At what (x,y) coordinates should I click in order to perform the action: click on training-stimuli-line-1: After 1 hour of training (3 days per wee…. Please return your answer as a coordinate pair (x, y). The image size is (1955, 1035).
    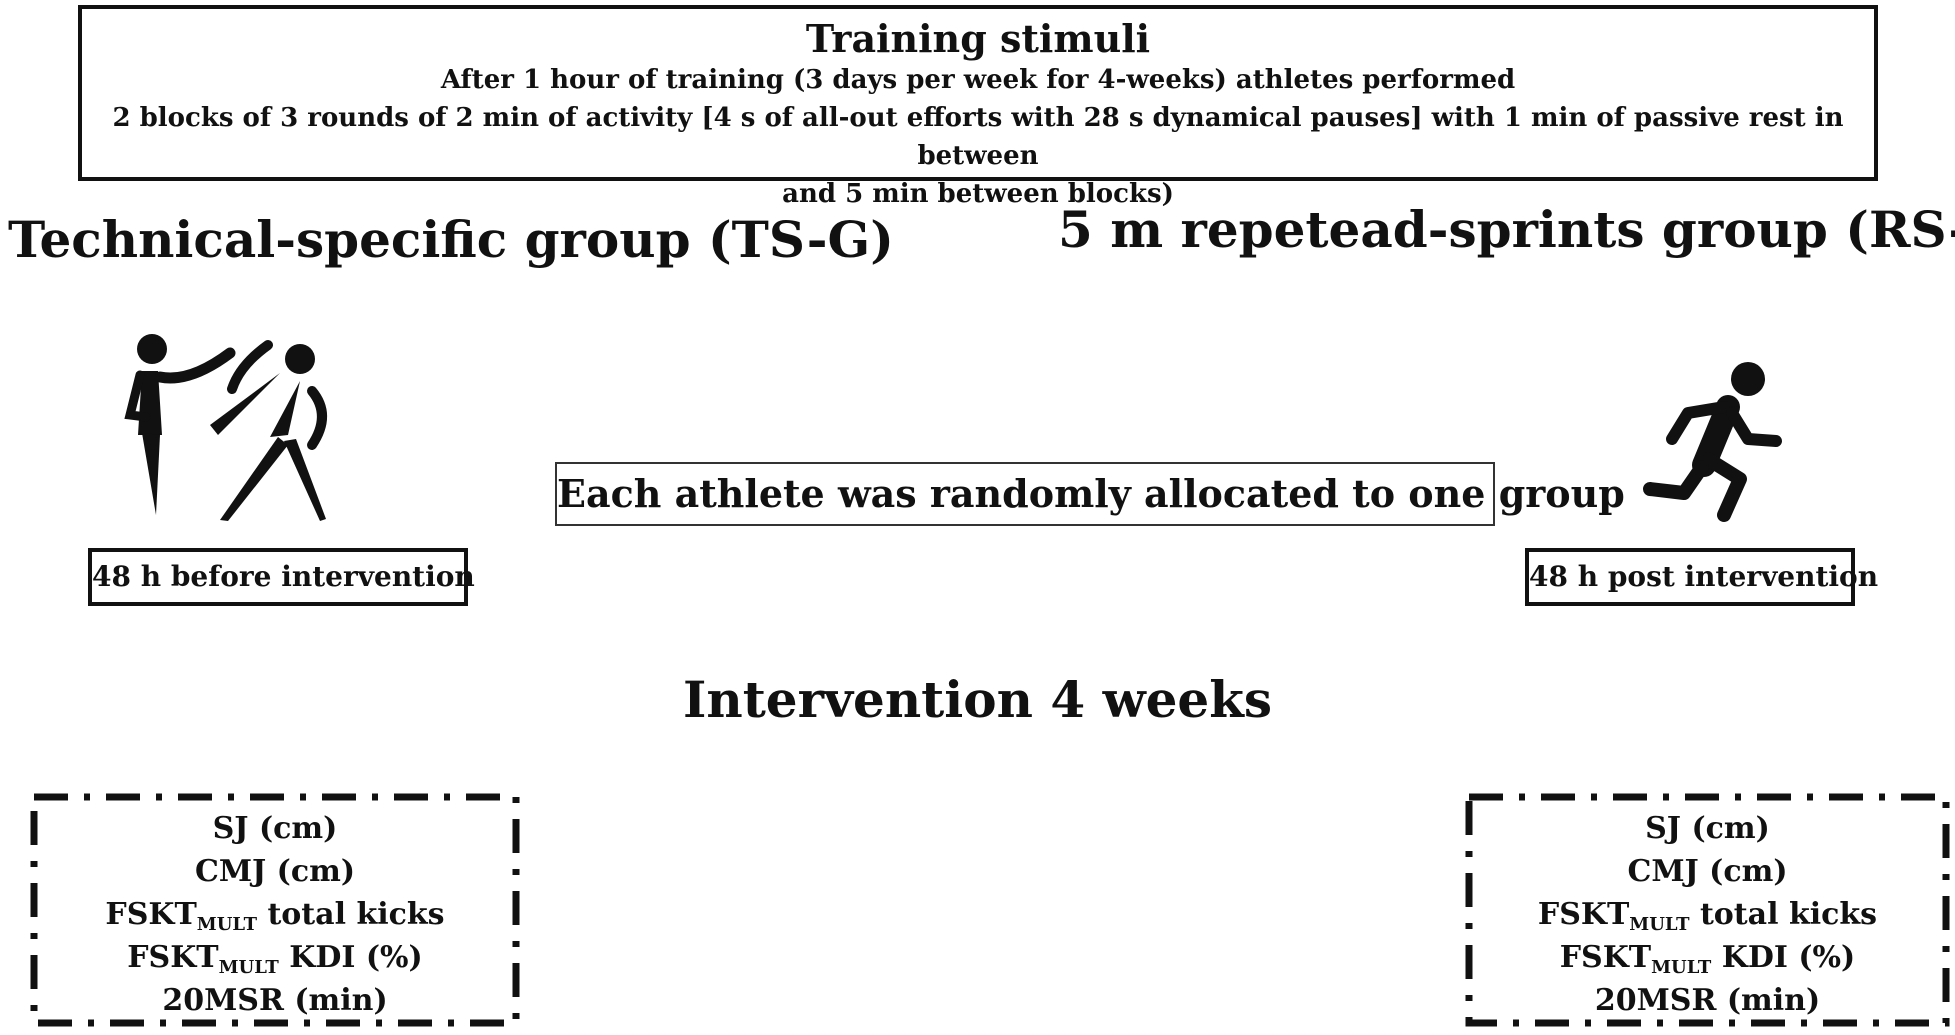
    Looking at the image, I should click on (978, 80).